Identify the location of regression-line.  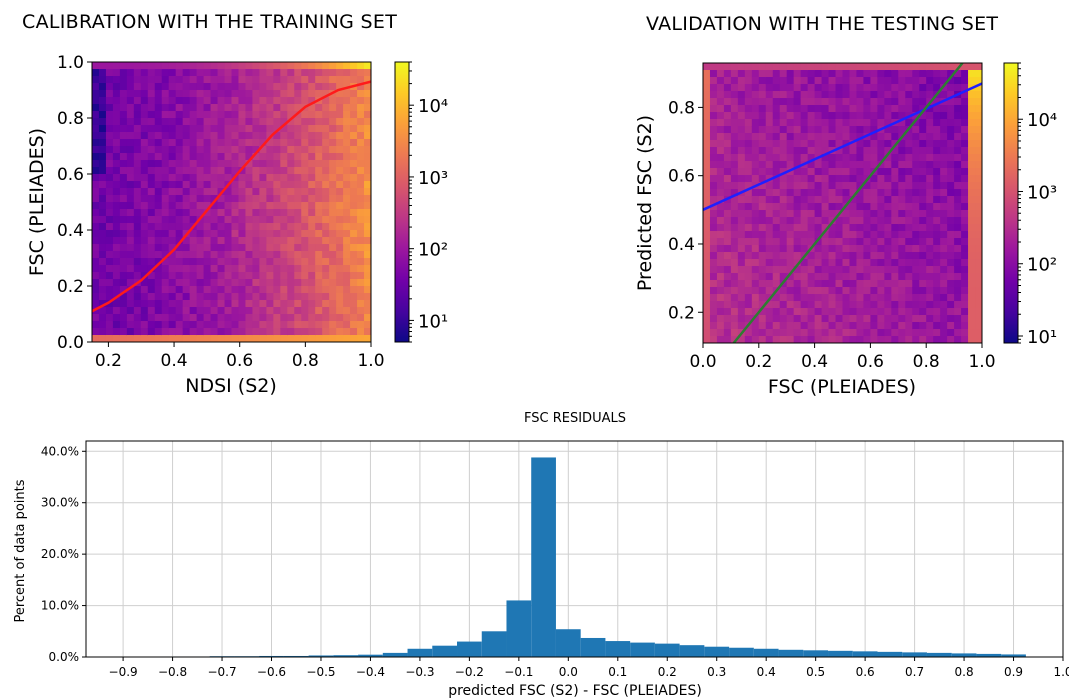
(842, 146).